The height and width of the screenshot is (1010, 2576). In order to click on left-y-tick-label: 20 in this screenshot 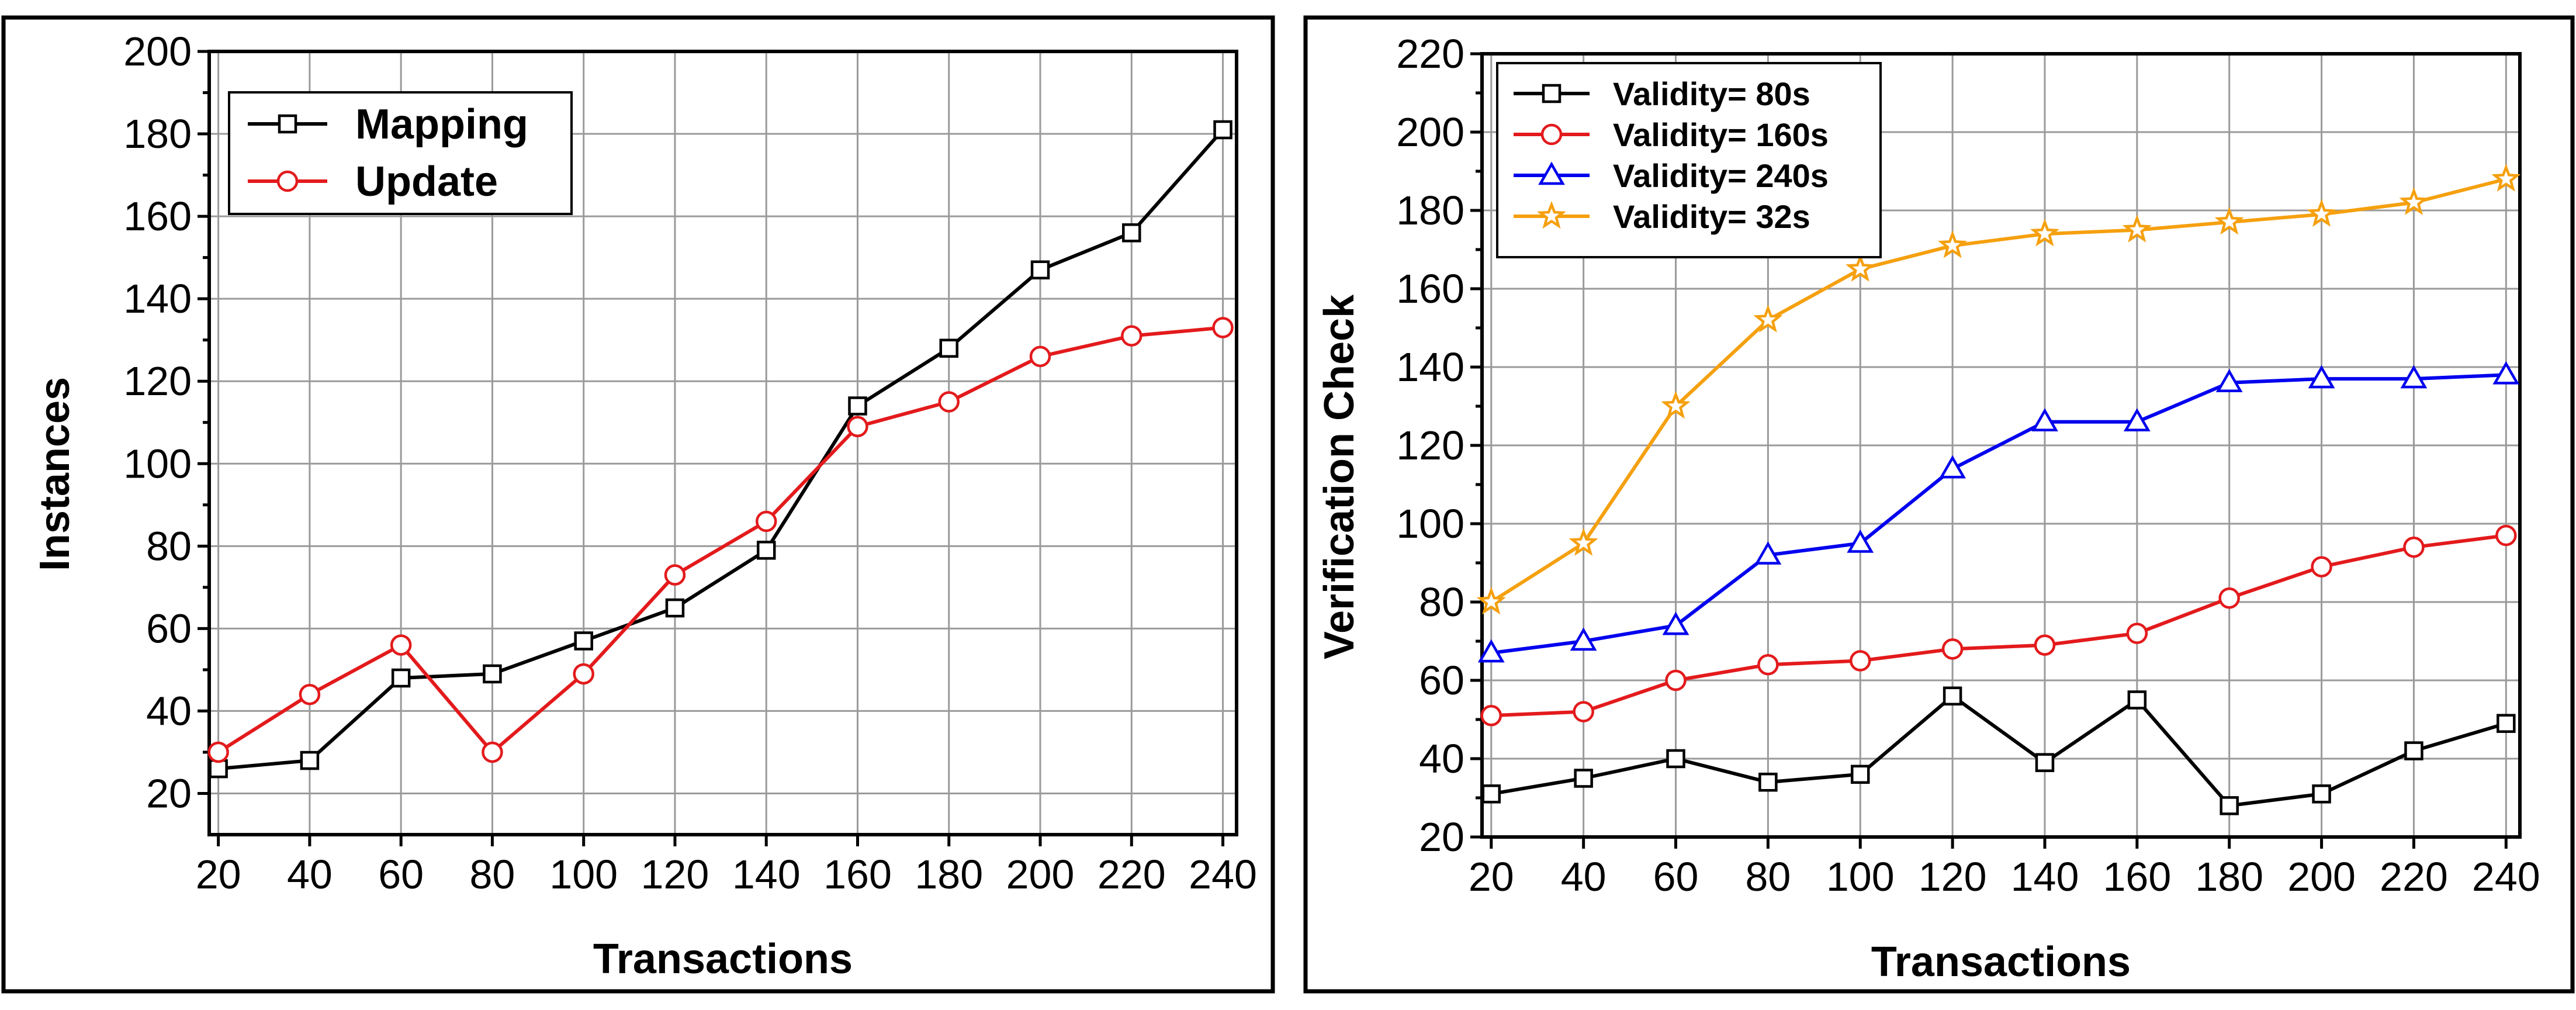, I will do `click(169, 793)`.